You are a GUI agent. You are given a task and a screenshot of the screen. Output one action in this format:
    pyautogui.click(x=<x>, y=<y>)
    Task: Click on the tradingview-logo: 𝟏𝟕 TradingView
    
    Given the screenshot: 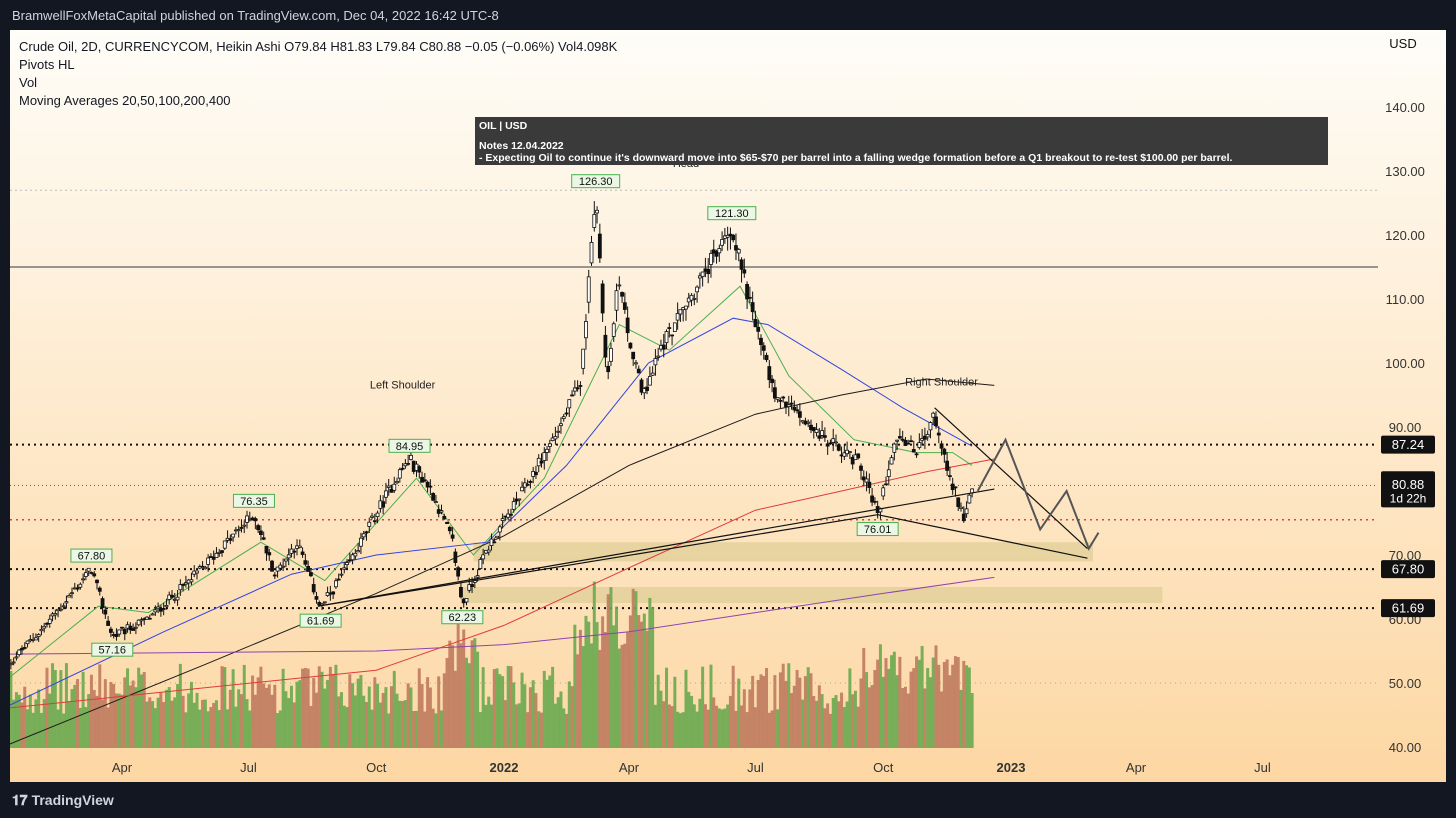 What is the action you would take?
    pyautogui.click(x=63, y=800)
    